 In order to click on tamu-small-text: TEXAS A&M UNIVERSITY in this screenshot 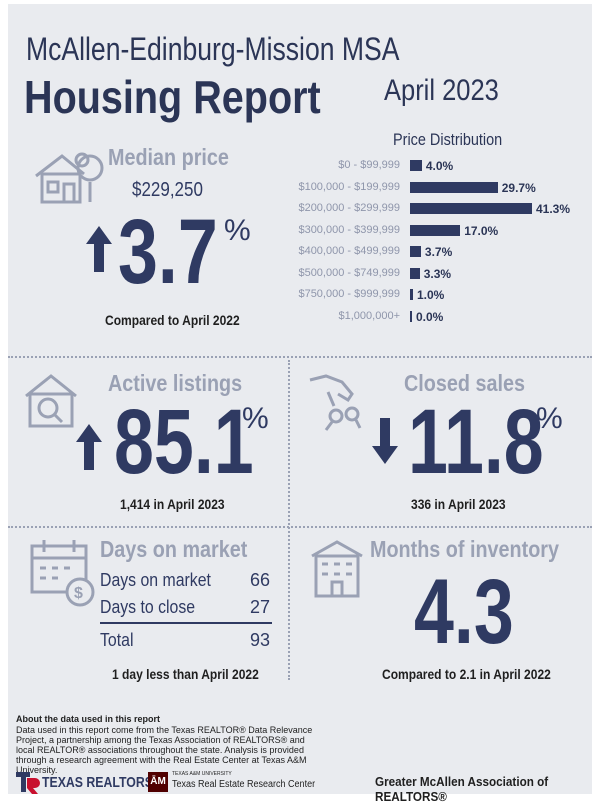, I will do `click(202, 774)`.